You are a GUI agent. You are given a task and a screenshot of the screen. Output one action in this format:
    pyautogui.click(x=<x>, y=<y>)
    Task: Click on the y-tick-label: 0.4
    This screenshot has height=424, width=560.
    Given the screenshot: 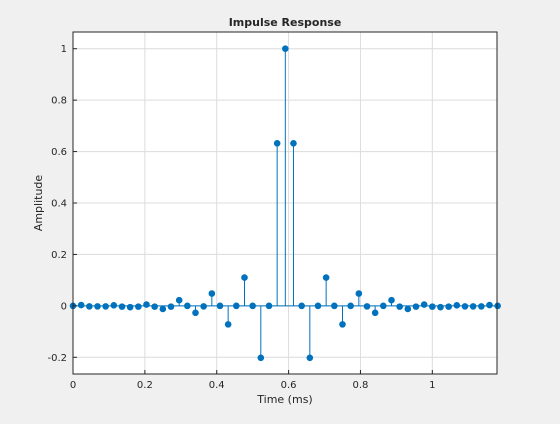 What is the action you would take?
    pyautogui.click(x=59, y=204)
    